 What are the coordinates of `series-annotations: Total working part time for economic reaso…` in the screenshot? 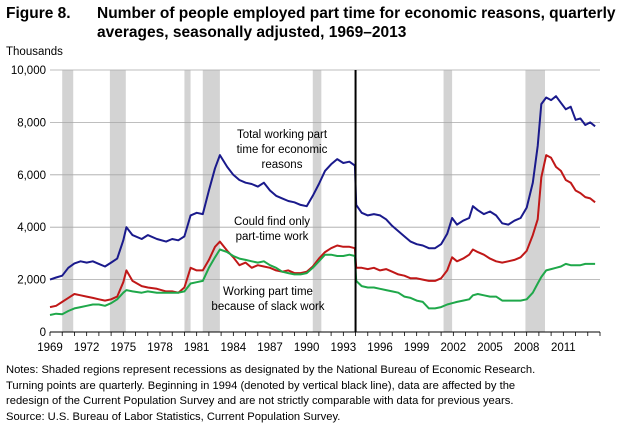 It's located at (269, 221).